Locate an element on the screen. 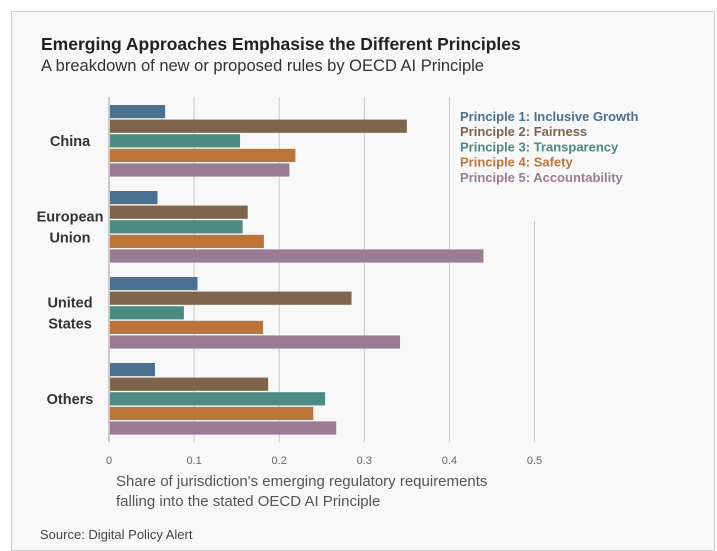  legend-entry: Principle 3: Transparency is located at coordinates (539, 146).